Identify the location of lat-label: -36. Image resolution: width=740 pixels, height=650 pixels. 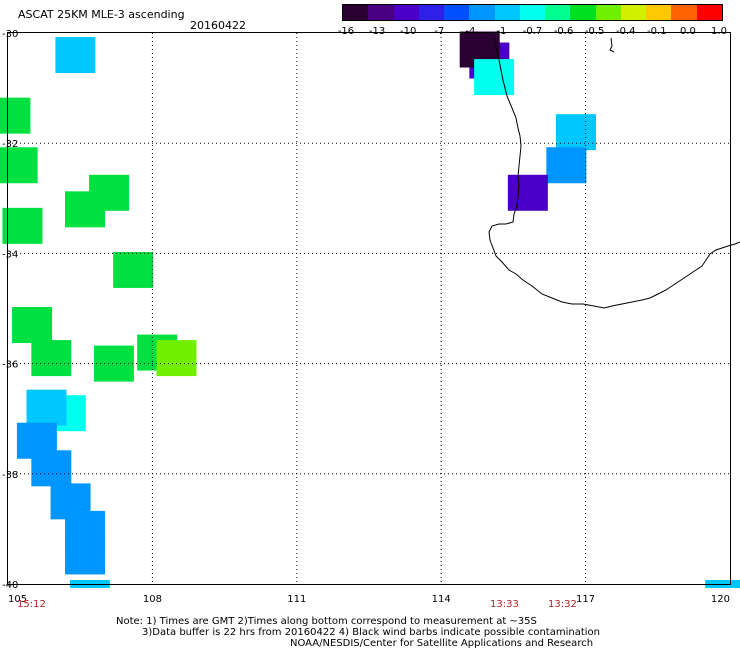
(10, 365).